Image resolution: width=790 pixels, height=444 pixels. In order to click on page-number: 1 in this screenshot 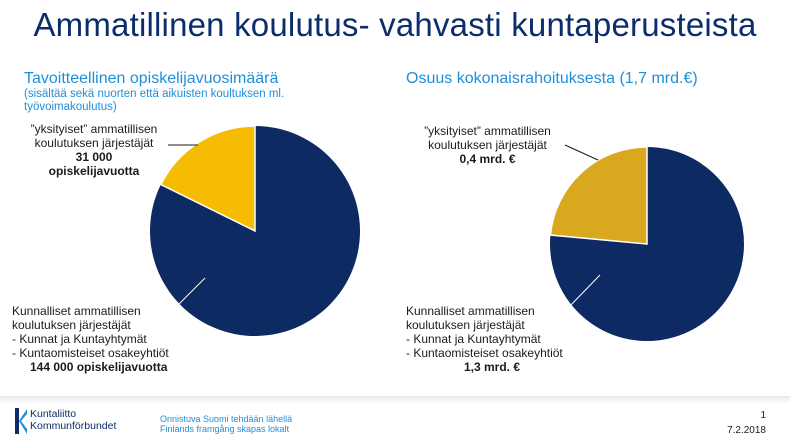, I will do `click(763, 415)`.